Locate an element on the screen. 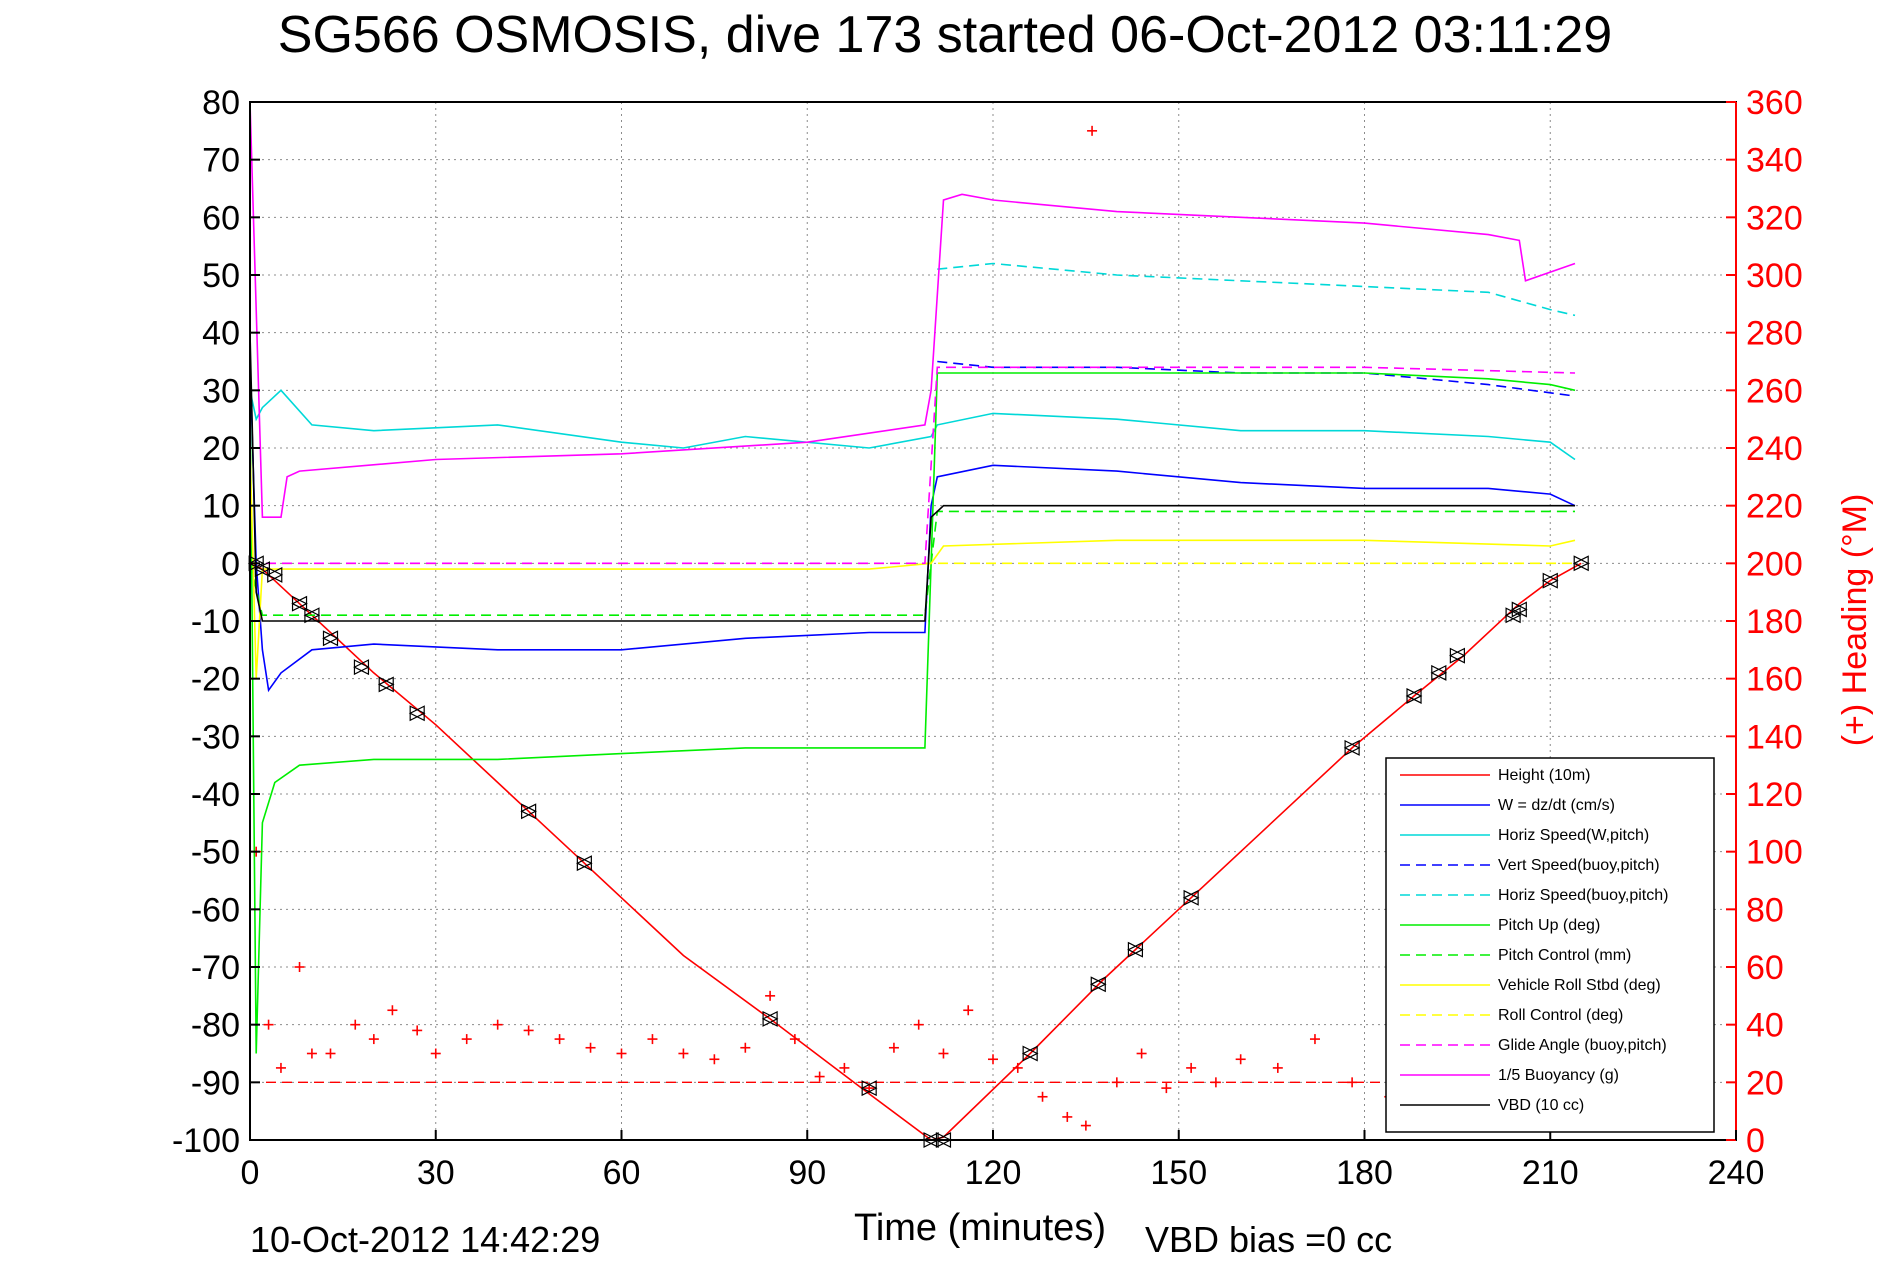 The height and width of the screenshot is (1262, 1891). legend-entry: Pitch Control (mm) is located at coordinates (1564, 955).